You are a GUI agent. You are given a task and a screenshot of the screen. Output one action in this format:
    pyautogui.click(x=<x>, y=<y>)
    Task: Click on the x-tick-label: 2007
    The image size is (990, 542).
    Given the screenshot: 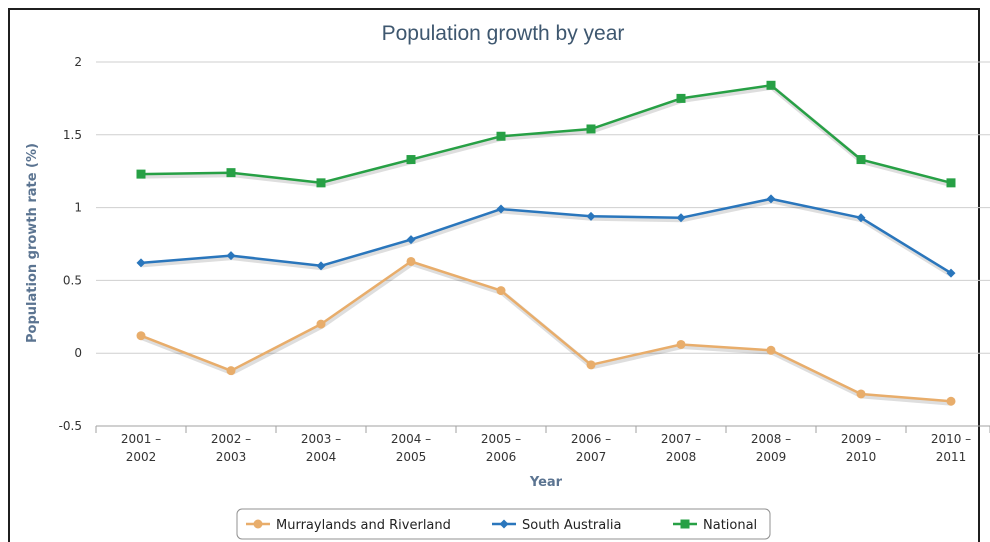 What is the action you would take?
    pyautogui.click(x=591, y=457)
    